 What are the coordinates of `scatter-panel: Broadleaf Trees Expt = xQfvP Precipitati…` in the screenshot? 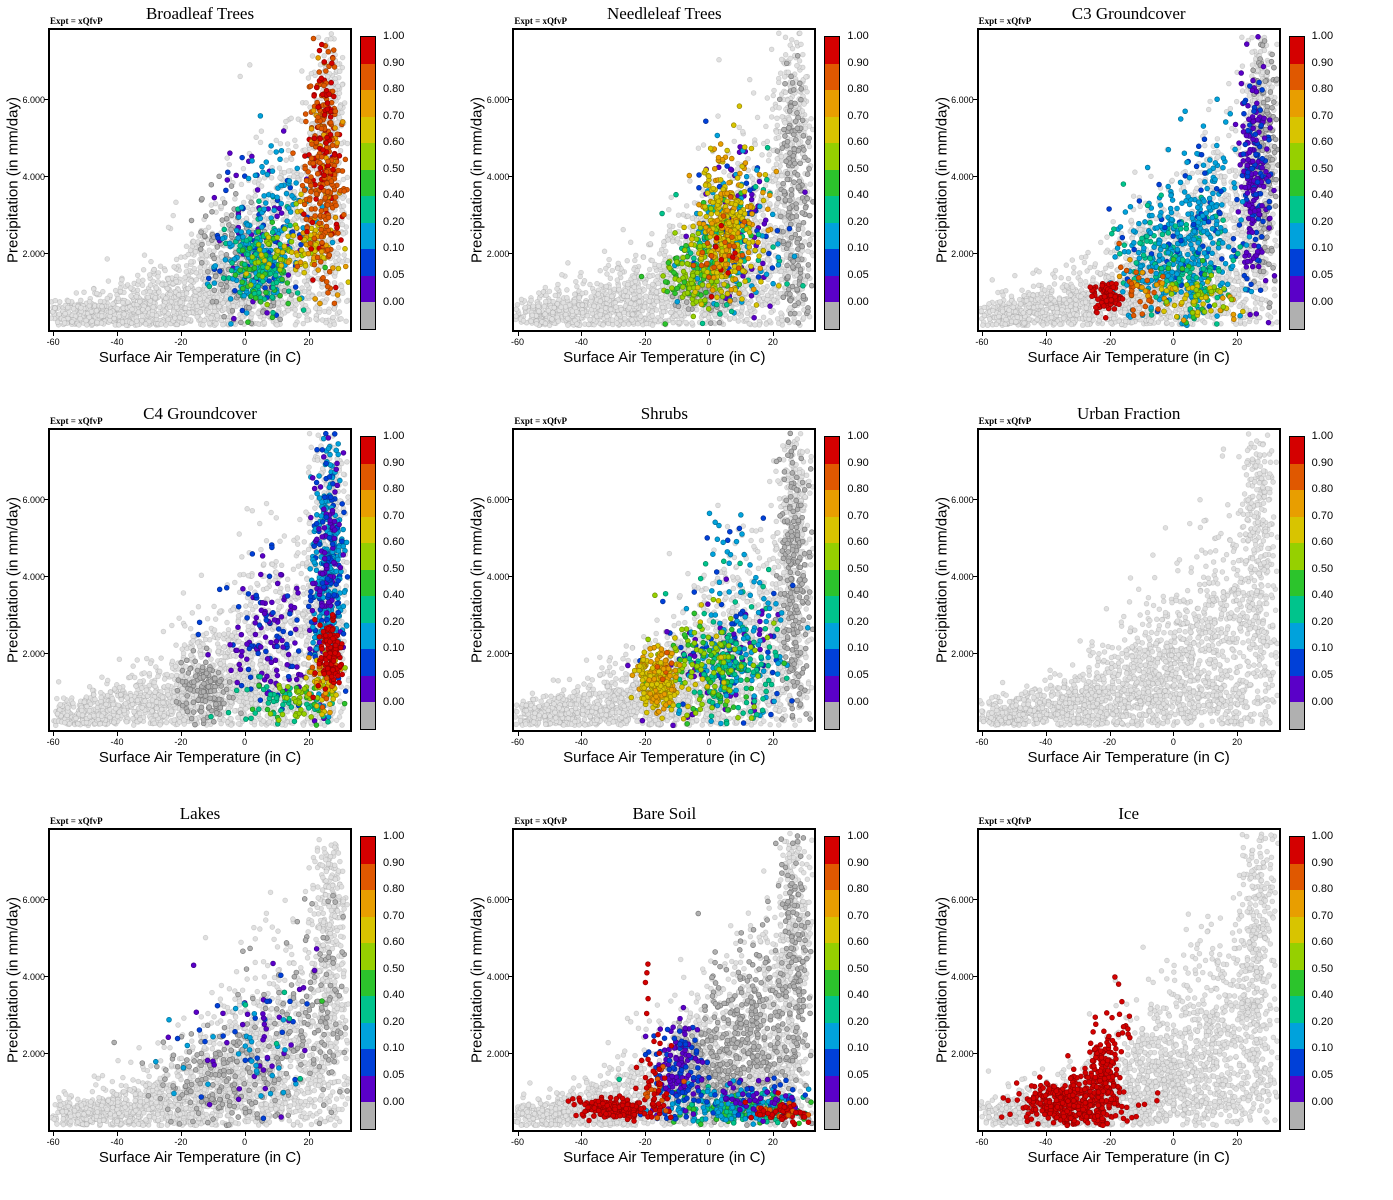 It's located at (232, 200).